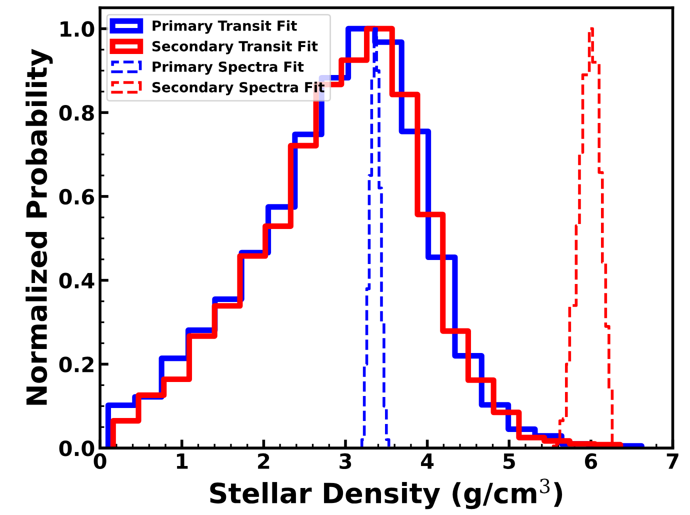 The height and width of the screenshot is (515, 690). Describe the element at coordinates (509, 462) in the screenshot. I see `x-tick-label: 5` at that location.